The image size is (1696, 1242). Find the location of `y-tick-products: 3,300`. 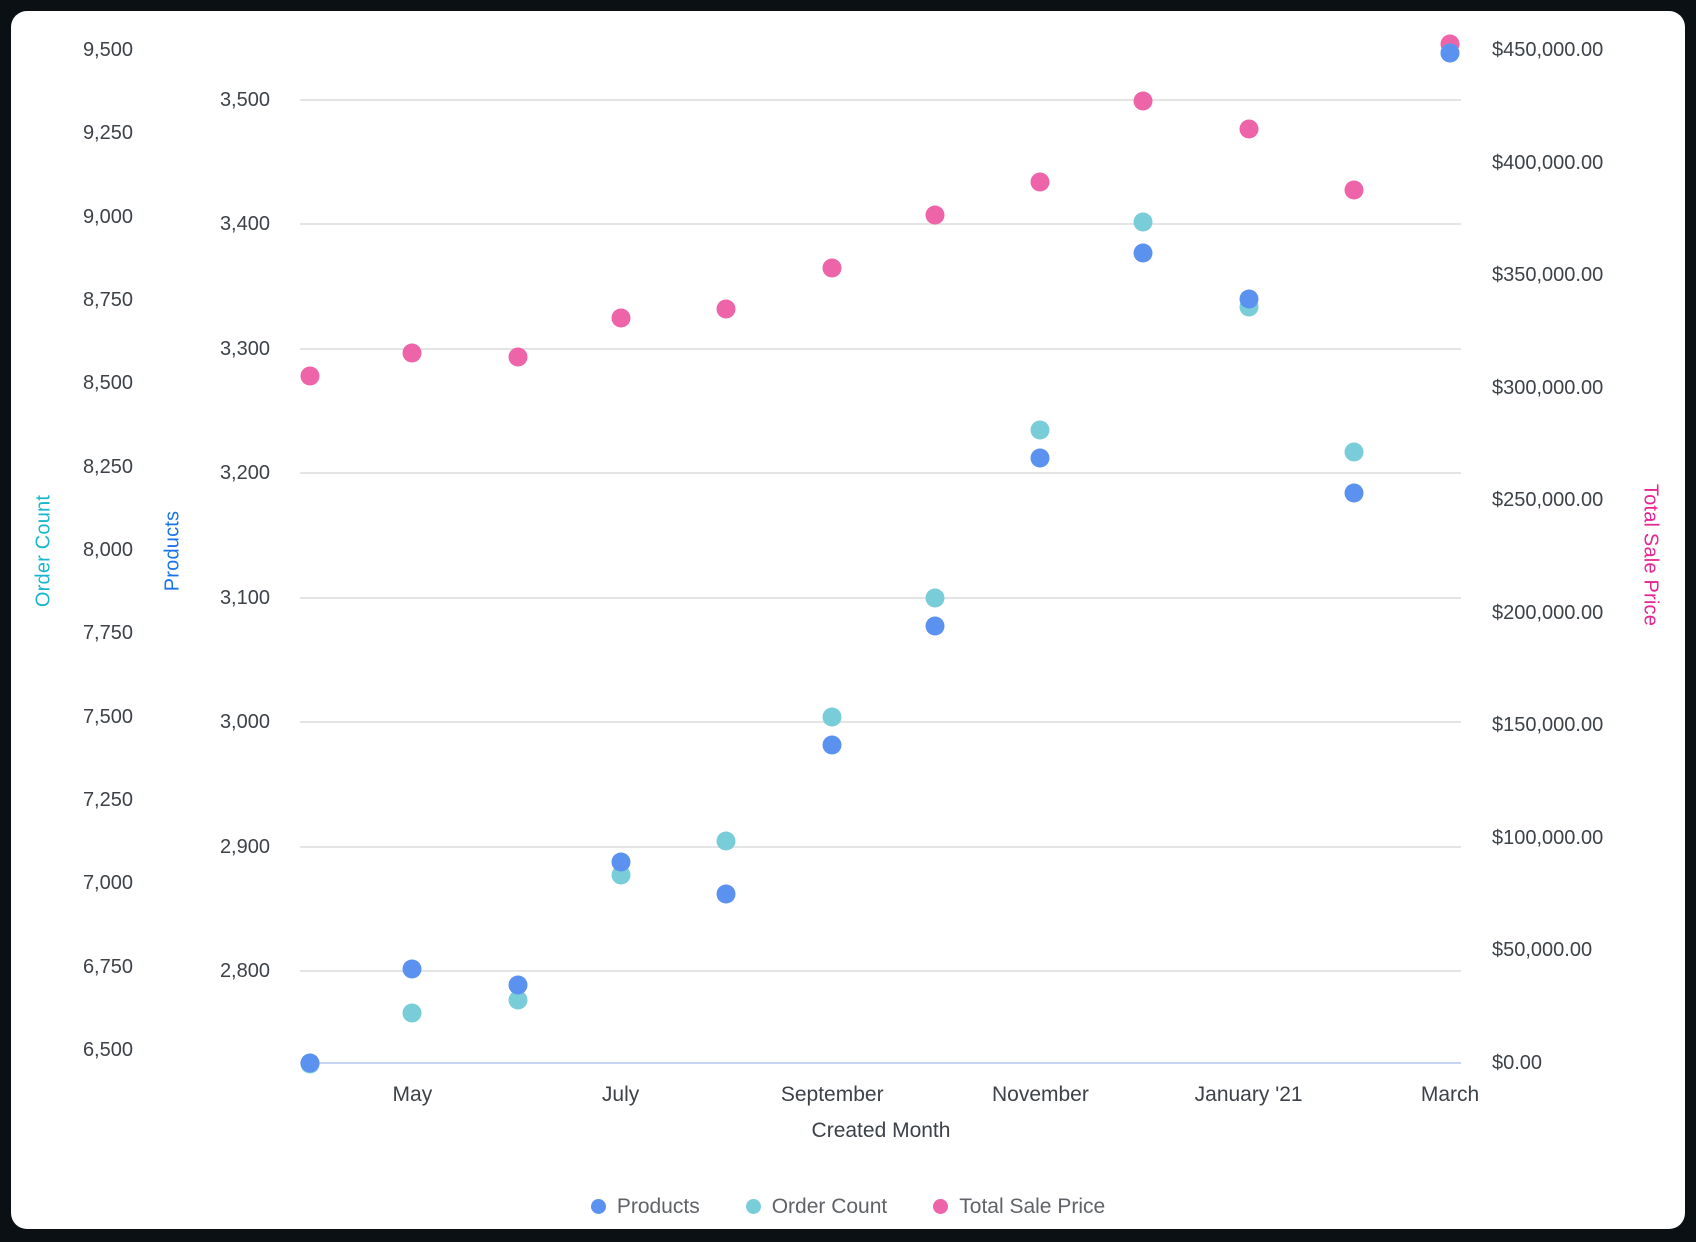

y-tick-products: 3,300 is located at coordinates (244, 348).